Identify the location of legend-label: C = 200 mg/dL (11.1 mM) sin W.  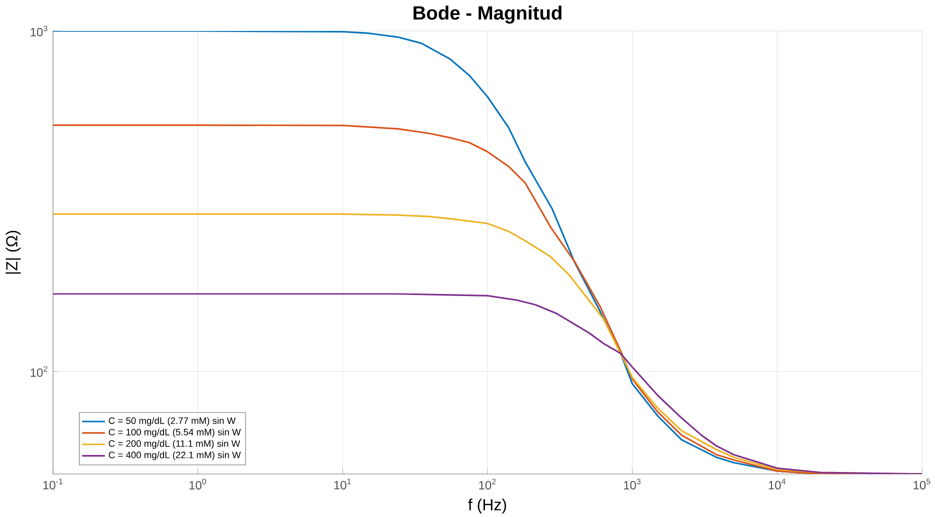
(174, 444).